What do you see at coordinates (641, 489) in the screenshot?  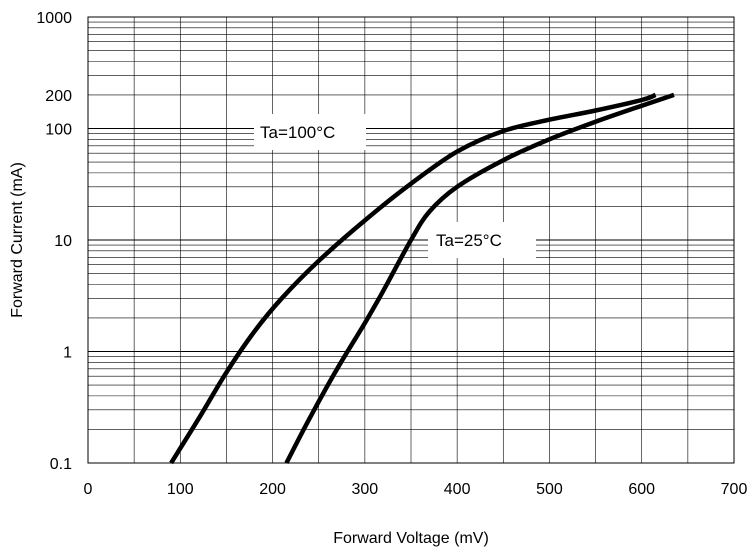 I see `x-tick-label: 600` at bounding box center [641, 489].